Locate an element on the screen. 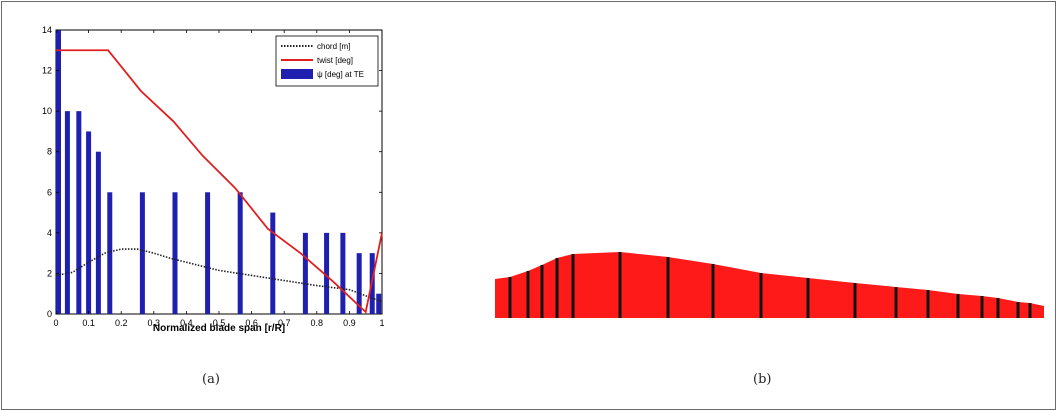  x-tick-label: 0.5 is located at coordinates (219, 323).